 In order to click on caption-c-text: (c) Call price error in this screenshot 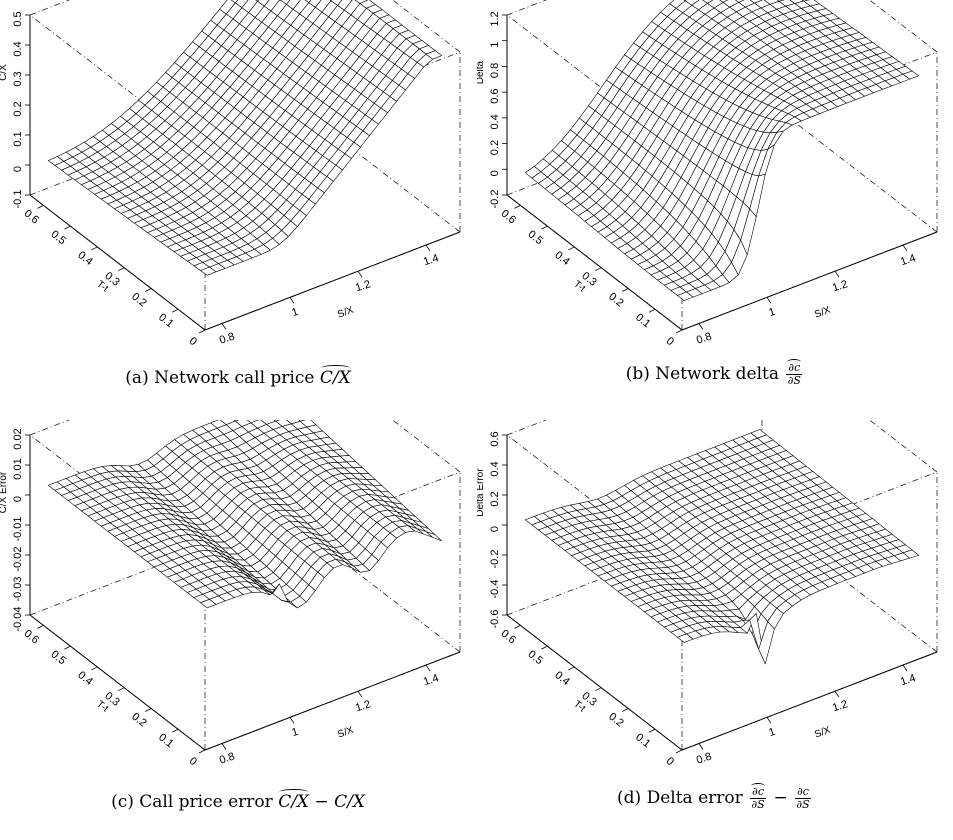, I will do `click(192, 802)`.